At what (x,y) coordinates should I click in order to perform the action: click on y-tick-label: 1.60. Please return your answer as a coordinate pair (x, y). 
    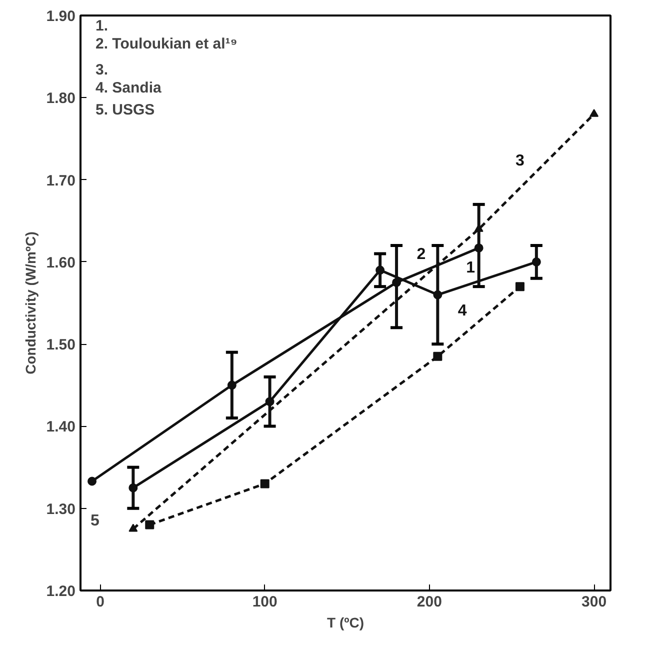
    Looking at the image, I should click on (61, 263).